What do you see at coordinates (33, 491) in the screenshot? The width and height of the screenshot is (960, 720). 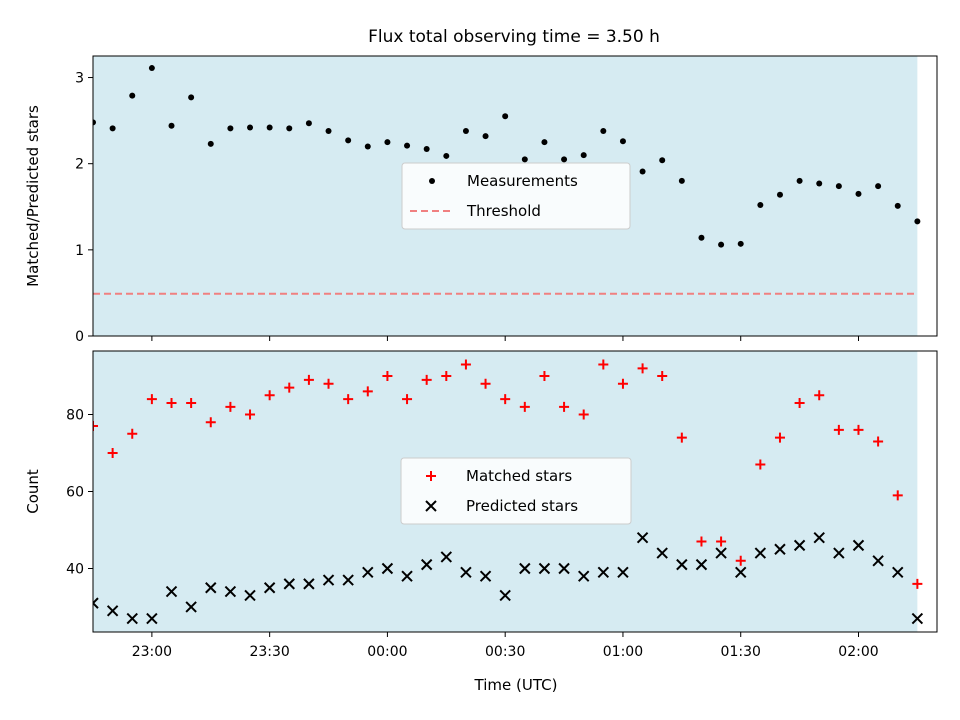 I see `y-axis-label: Count` at bounding box center [33, 491].